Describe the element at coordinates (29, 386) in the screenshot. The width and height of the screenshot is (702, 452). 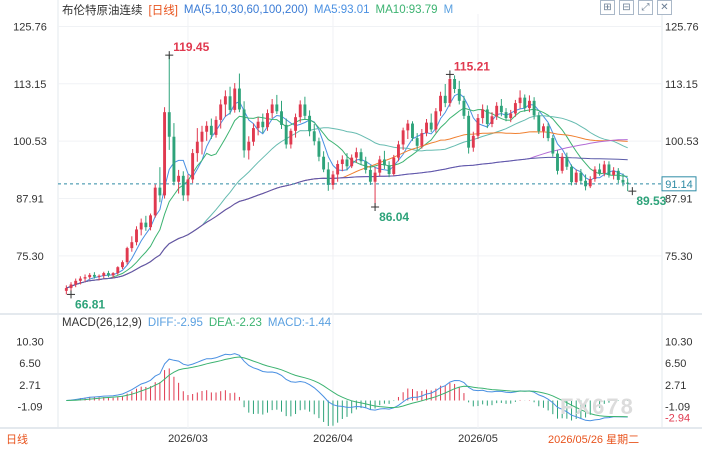
I see `macd-tick-left: 2.71` at that location.